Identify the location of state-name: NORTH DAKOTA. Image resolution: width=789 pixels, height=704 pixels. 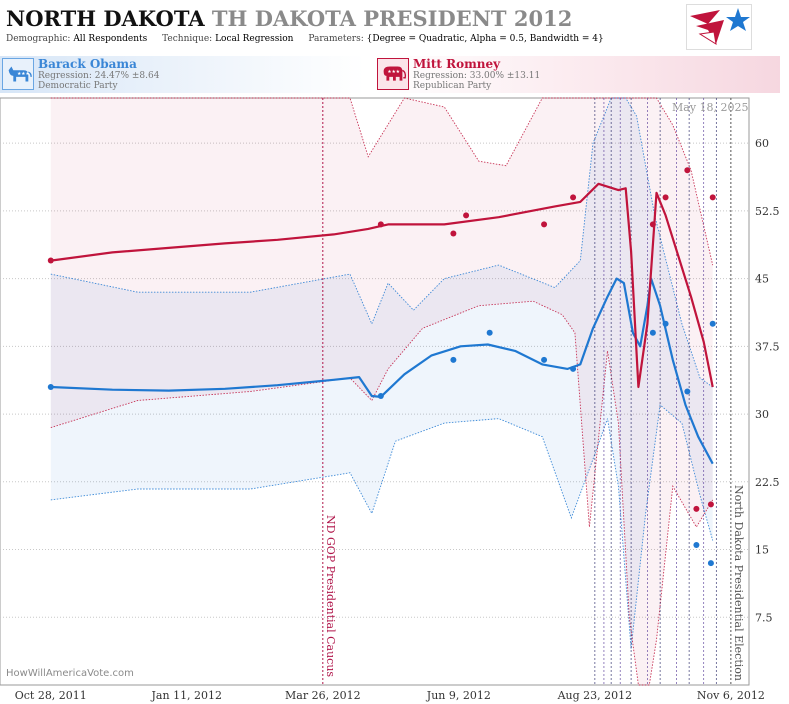
(105, 18).